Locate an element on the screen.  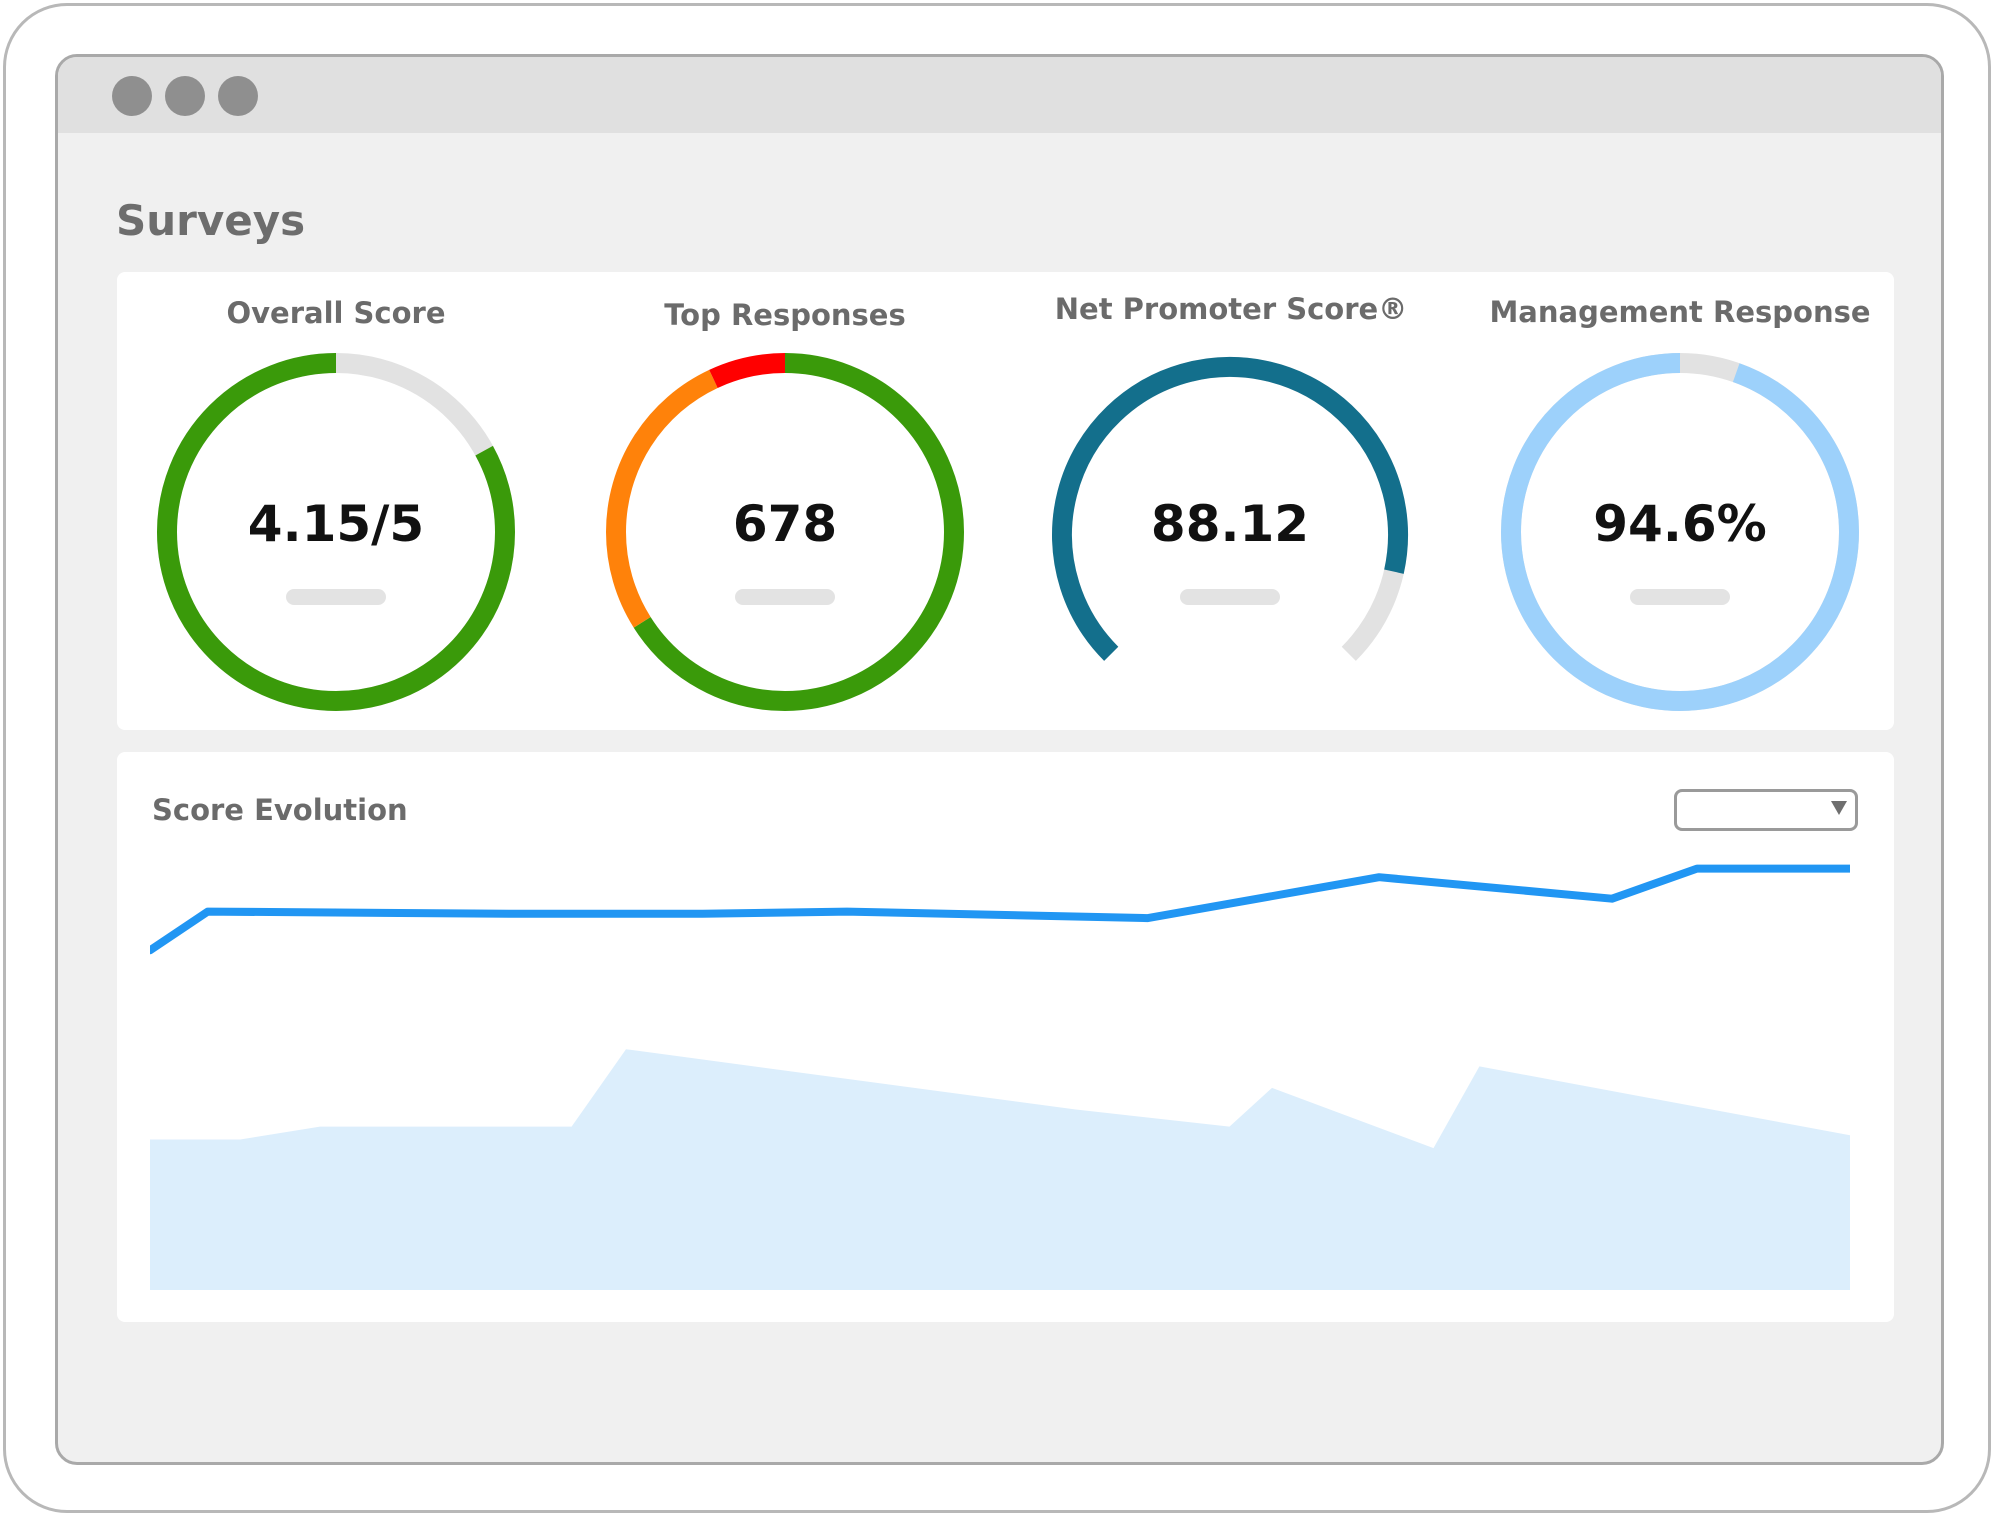
net-promoter-score-gauge is located at coordinates (1230, 508).